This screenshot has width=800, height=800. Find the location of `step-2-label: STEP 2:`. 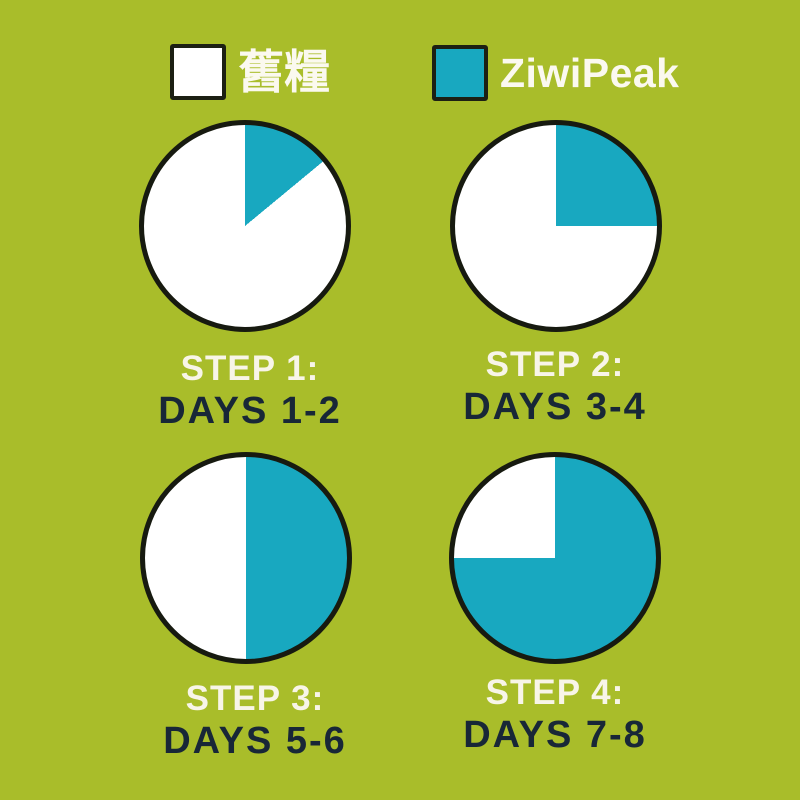

step-2-label: STEP 2: is located at coordinates (555, 364).